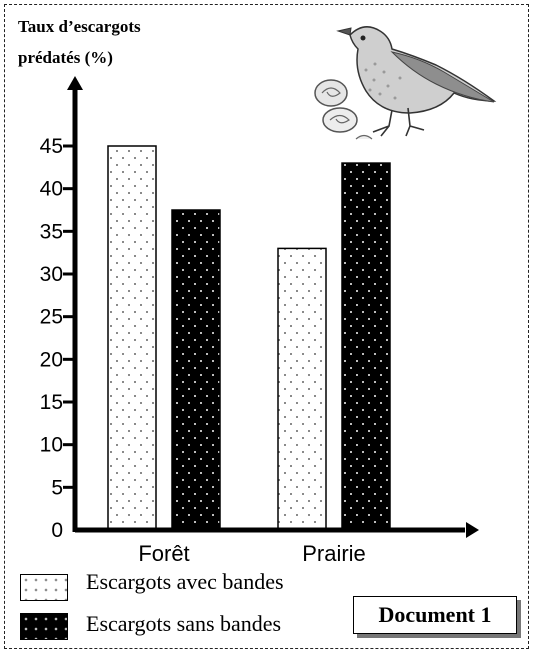  What do you see at coordinates (51, 359) in the screenshot?
I see `y-tick-label-20: 20` at bounding box center [51, 359].